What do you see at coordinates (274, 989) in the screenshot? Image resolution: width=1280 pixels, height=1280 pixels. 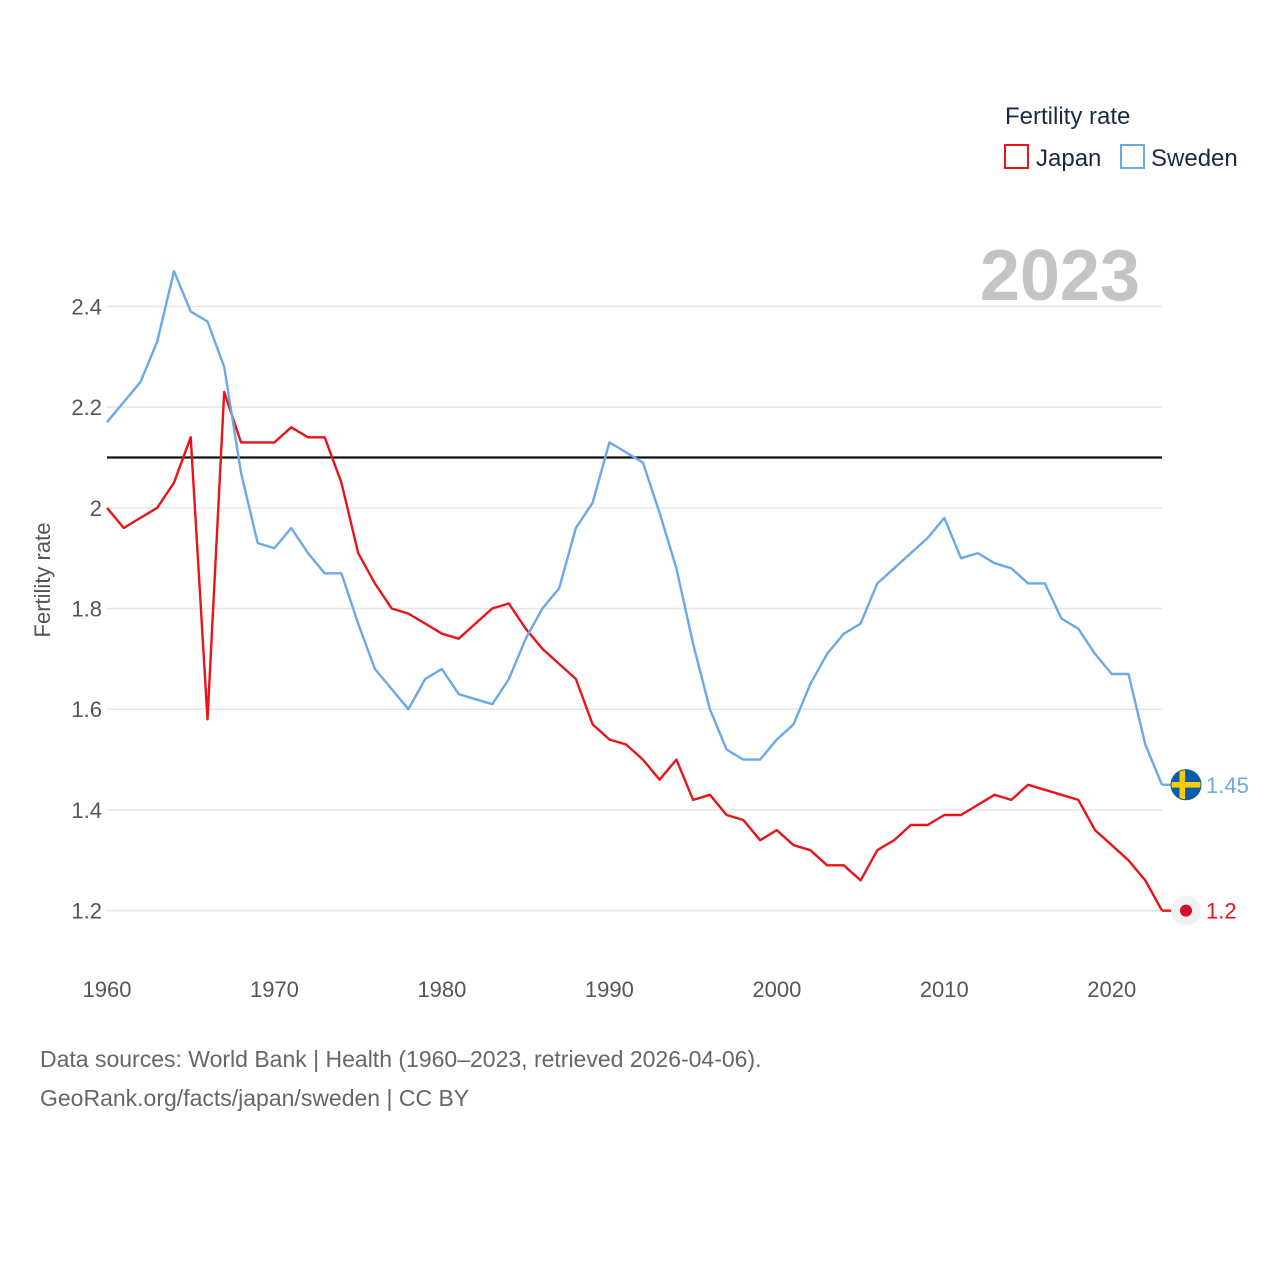 I see `x-tick-label: 1970` at bounding box center [274, 989].